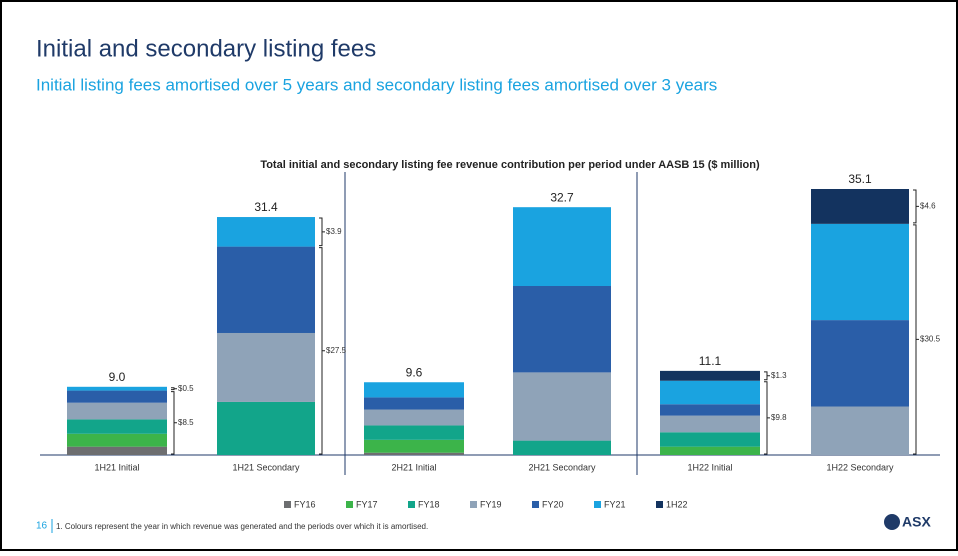 The width and height of the screenshot is (958, 556). Describe the element at coordinates (429, 504) in the screenshot. I see `legend-label: FY18` at that location.